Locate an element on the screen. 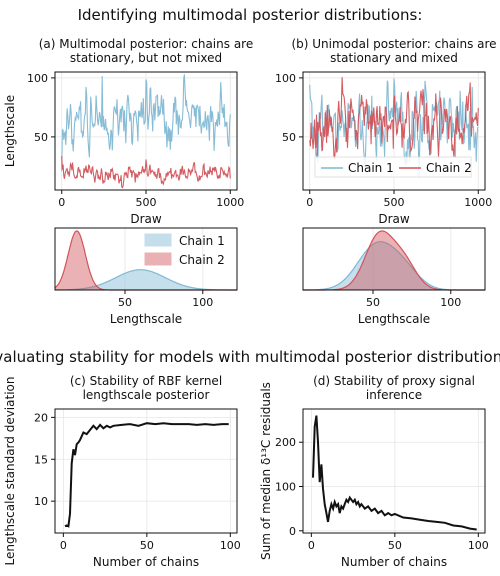 The width and height of the screenshot is (500, 576). y-tick-label: 15 is located at coordinates (41, 459).